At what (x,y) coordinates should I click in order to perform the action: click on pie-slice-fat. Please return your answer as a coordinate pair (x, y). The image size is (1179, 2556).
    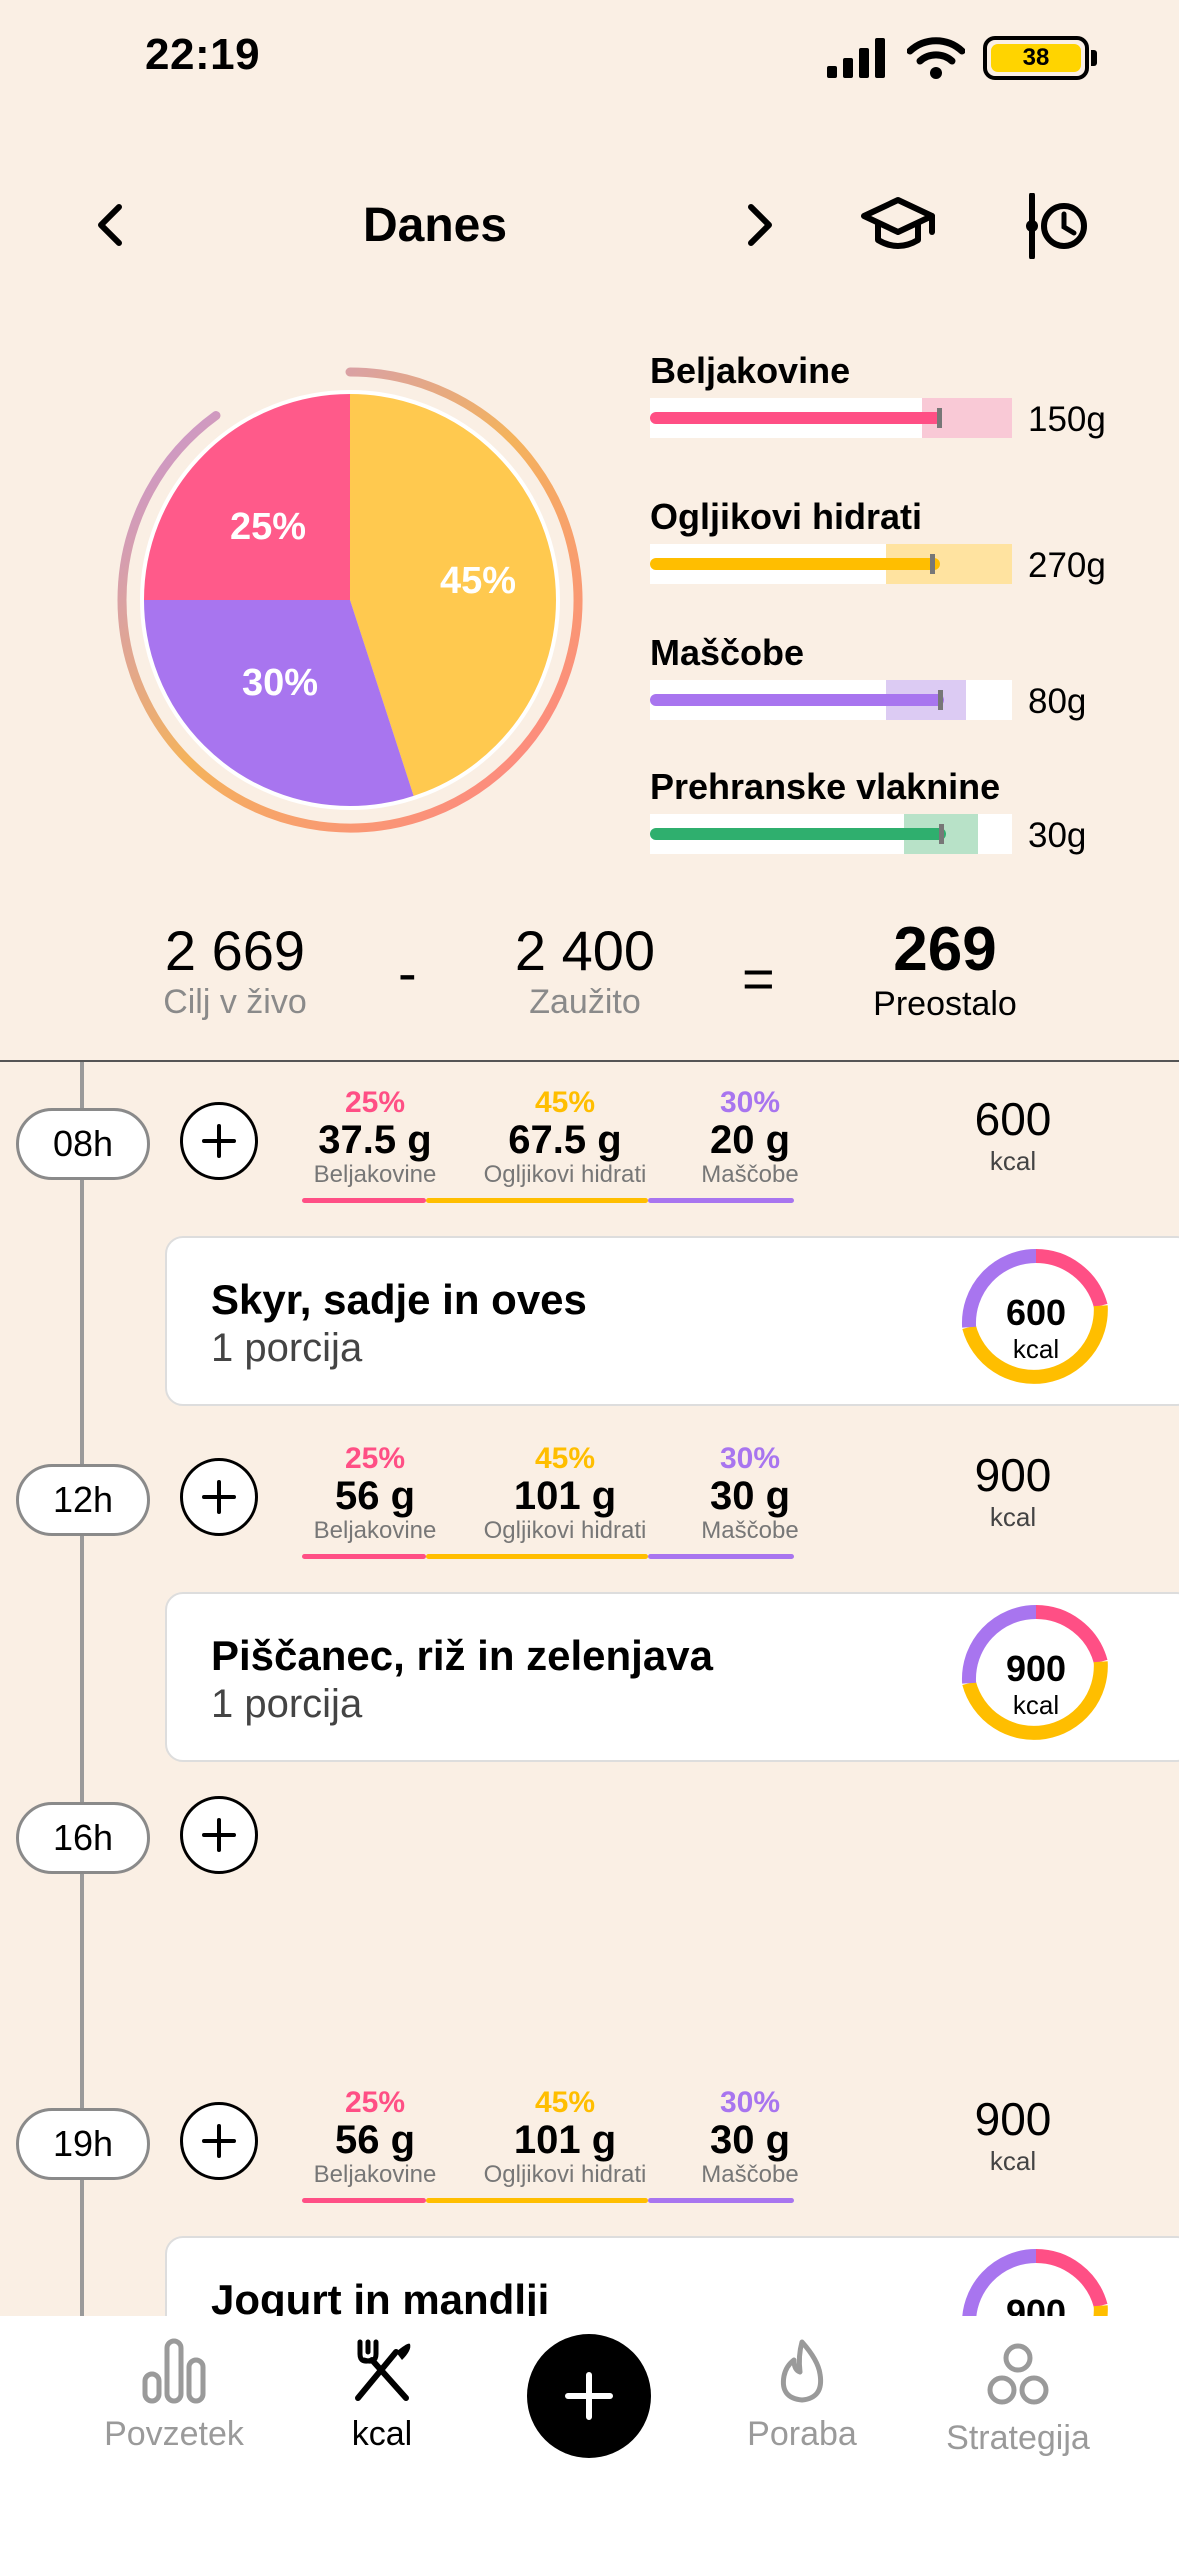
    Looking at the image, I should click on (278, 704).